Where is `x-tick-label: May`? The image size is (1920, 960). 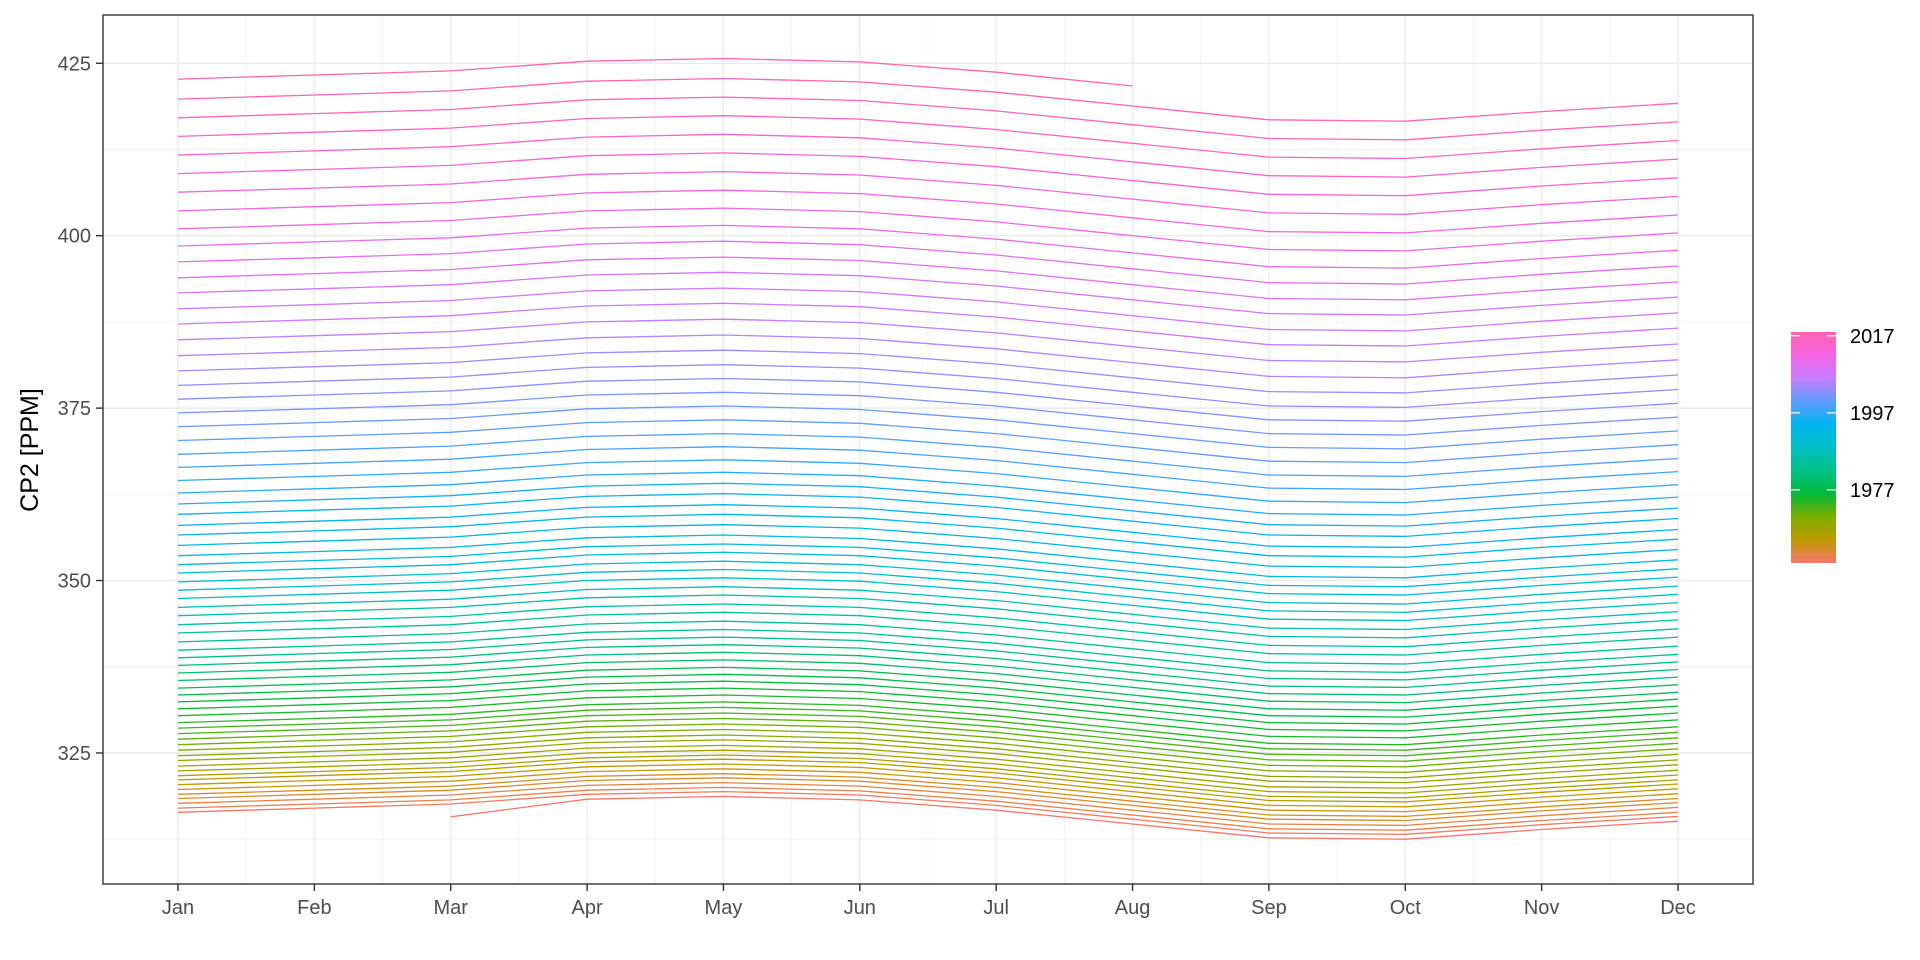 x-tick-label: May is located at coordinates (724, 908).